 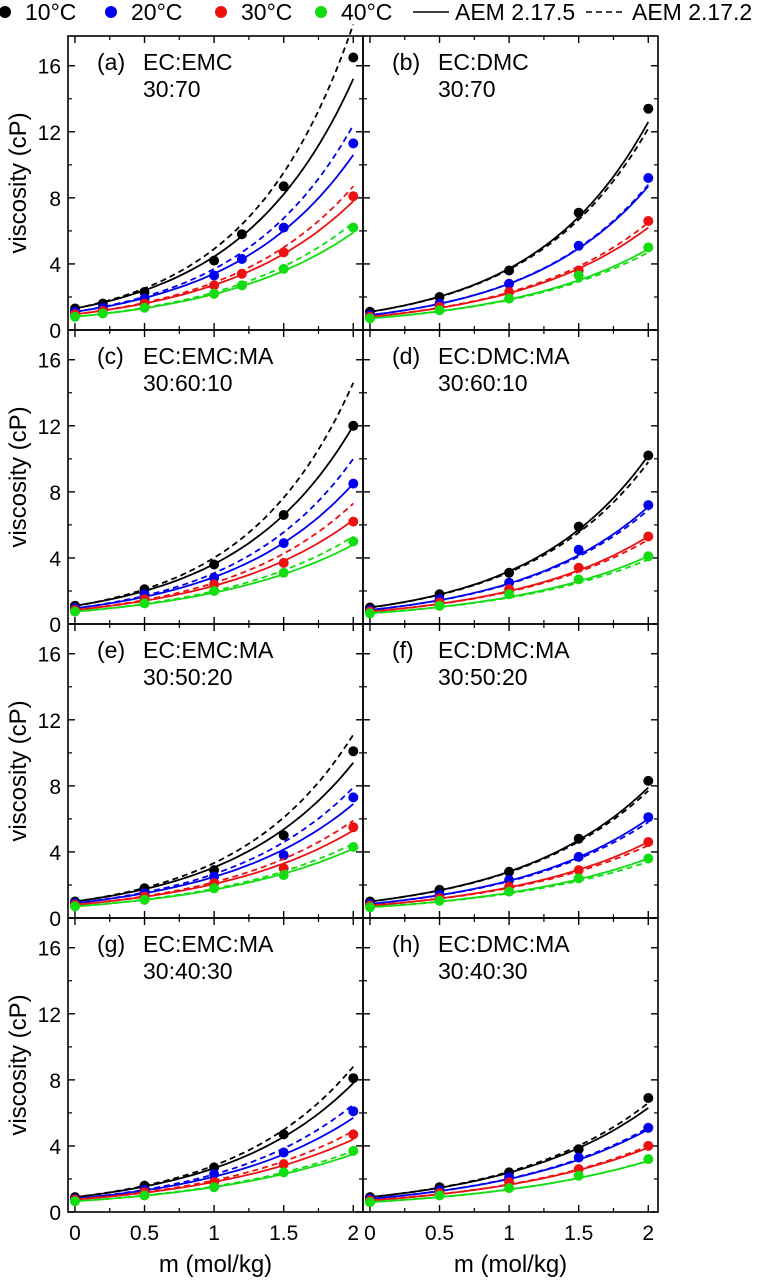 What do you see at coordinates (111, 62) in the screenshot?
I see `panel-letter: (a)` at bounding box center [111, 62].